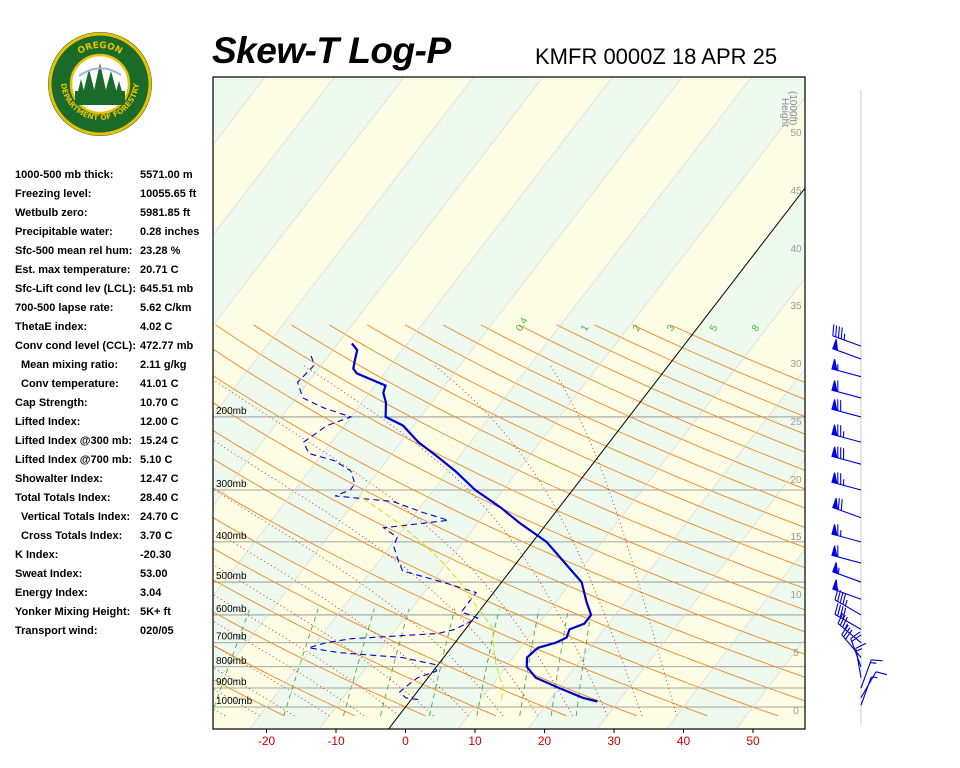  I want to click on index-label: Mean mixing ratio:, so click(70, 365).